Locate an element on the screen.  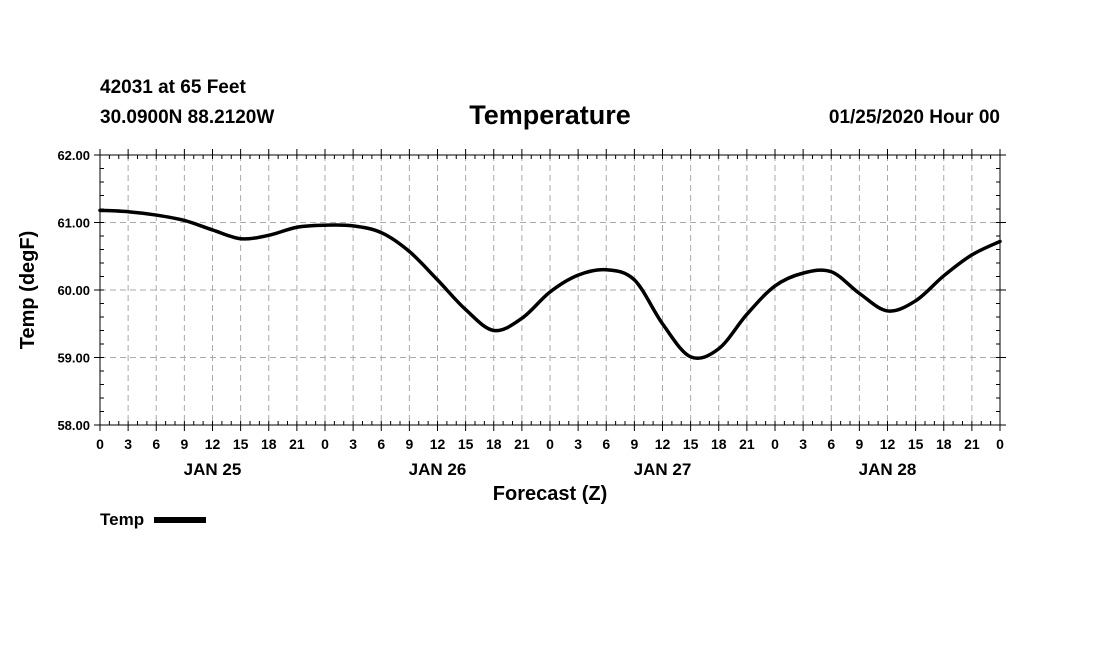
chart-title: Temperature is located at coordinates (550, 115).